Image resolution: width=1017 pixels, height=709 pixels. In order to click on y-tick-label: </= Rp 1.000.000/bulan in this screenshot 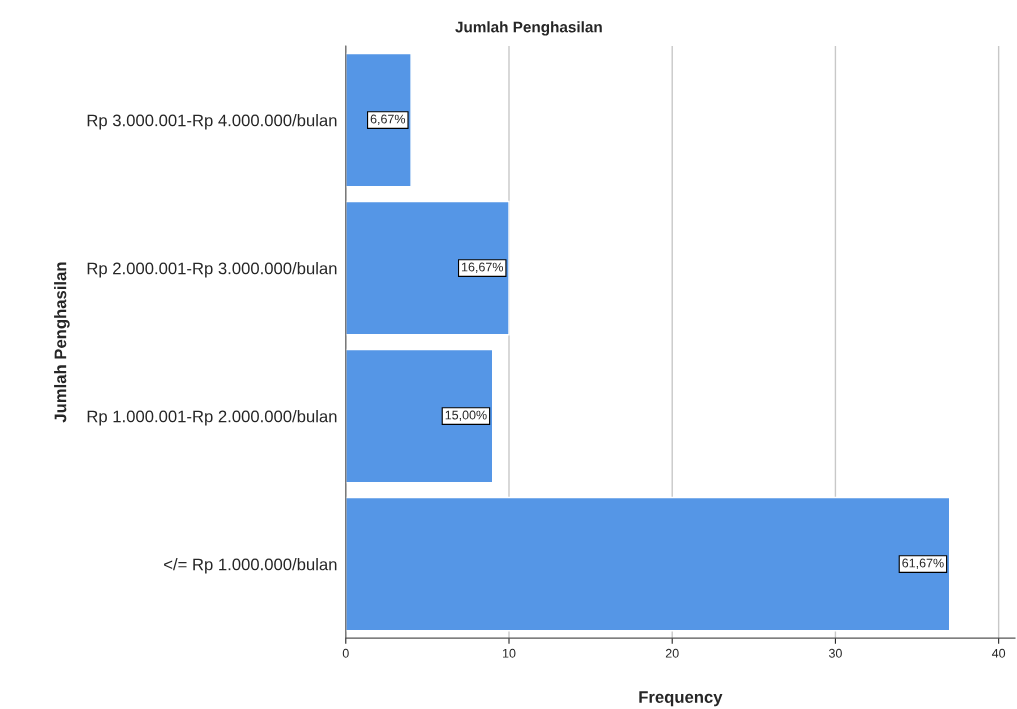, I will do `click(250, 566)`.